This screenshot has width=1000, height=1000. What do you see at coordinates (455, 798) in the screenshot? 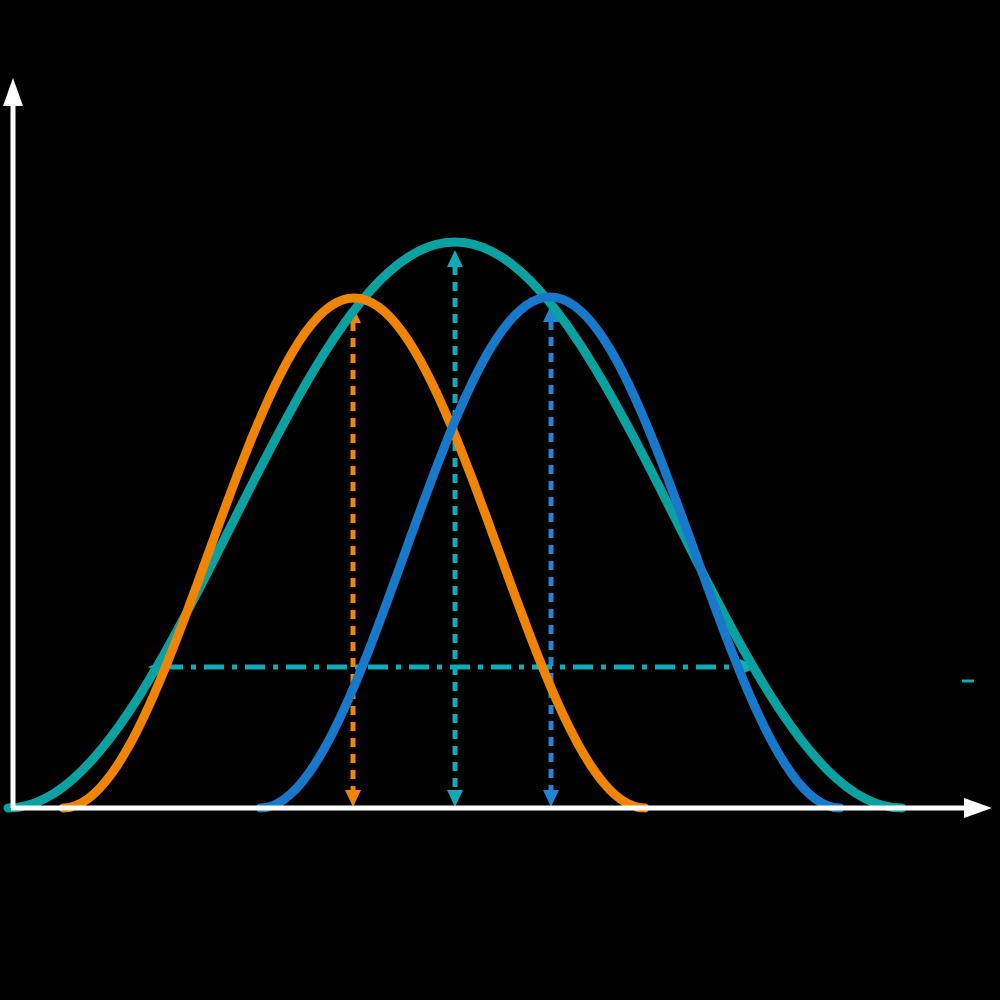
I see `combined-peak-height-arrow-down-arrowhead-icon` at bounding box center [455, 798].